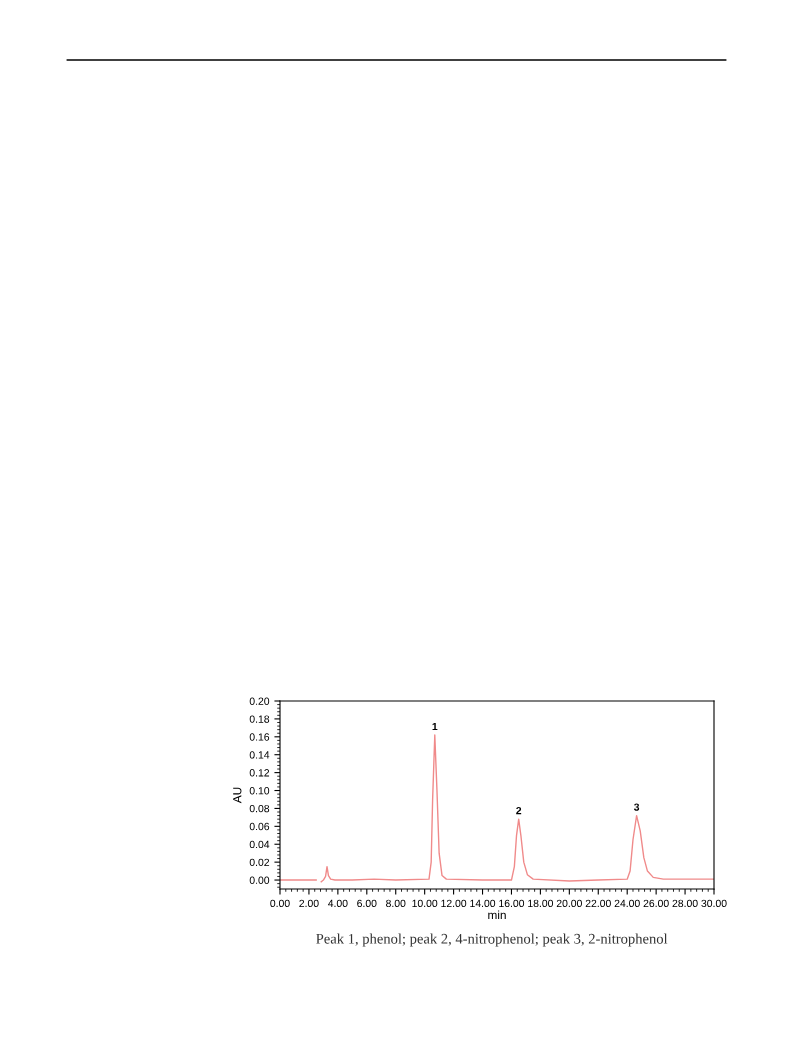 The height and width of the screenshot is (1053, 793). I want to click on x-tick-label: 12.00, so click(454, 903).